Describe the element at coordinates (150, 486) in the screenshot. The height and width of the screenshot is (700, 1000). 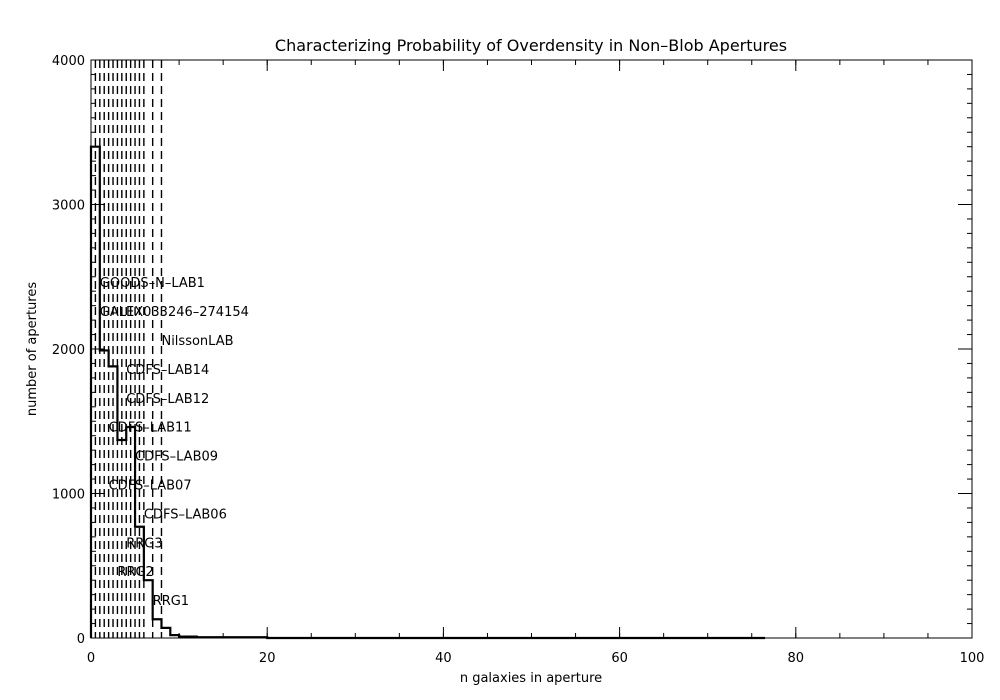
I see `marker-label: CDFS–LAB07` at that location.